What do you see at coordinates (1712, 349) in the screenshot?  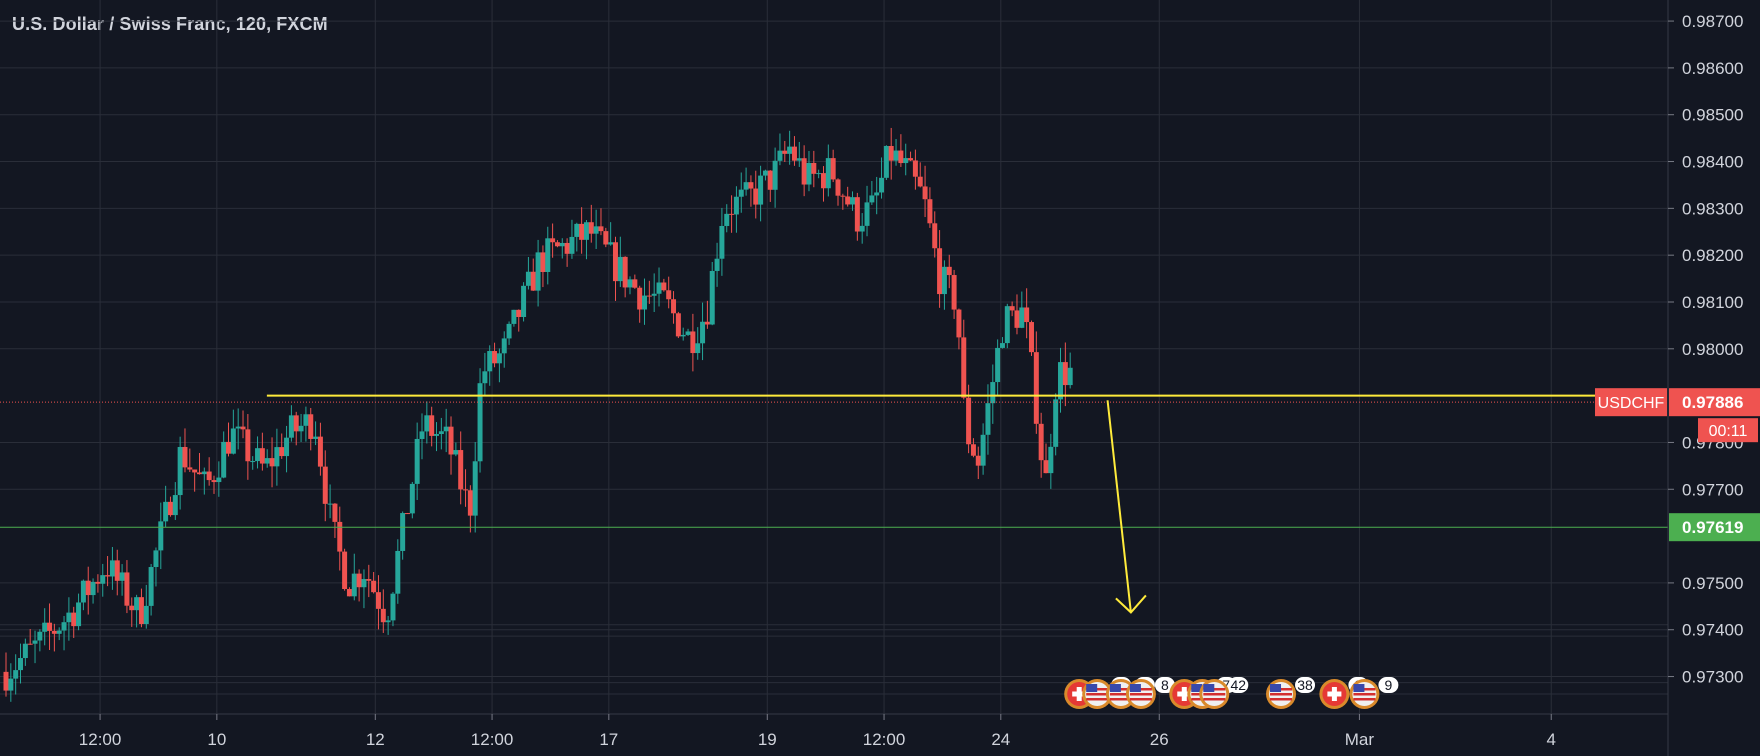 I see `y-tick-label: 0.98000` at bounding box center [1712, 349].